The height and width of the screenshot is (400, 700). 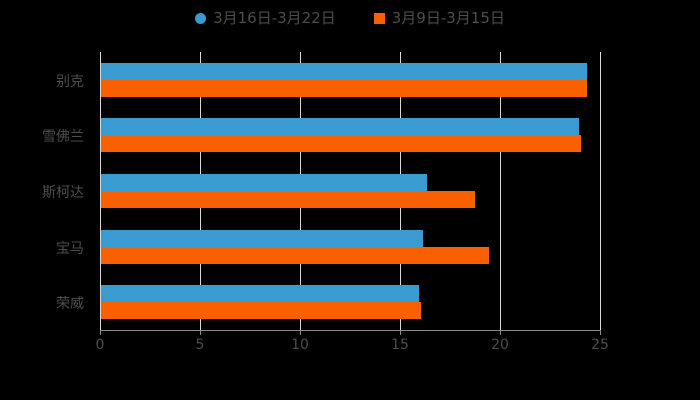 What do you see at coordinates (200, 345) in the screenshot?
I see `x-tick-label-5: 5` at bounding box center [200, 345].